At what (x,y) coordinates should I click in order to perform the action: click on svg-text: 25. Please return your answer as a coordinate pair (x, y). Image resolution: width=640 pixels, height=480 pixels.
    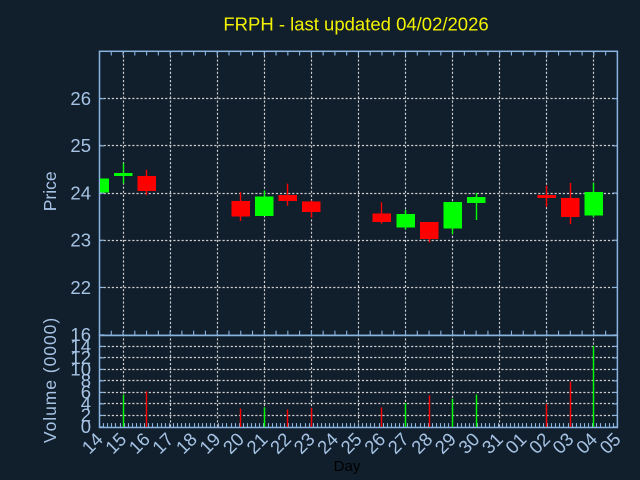
    Looking at the image, I should click on (80, 145).